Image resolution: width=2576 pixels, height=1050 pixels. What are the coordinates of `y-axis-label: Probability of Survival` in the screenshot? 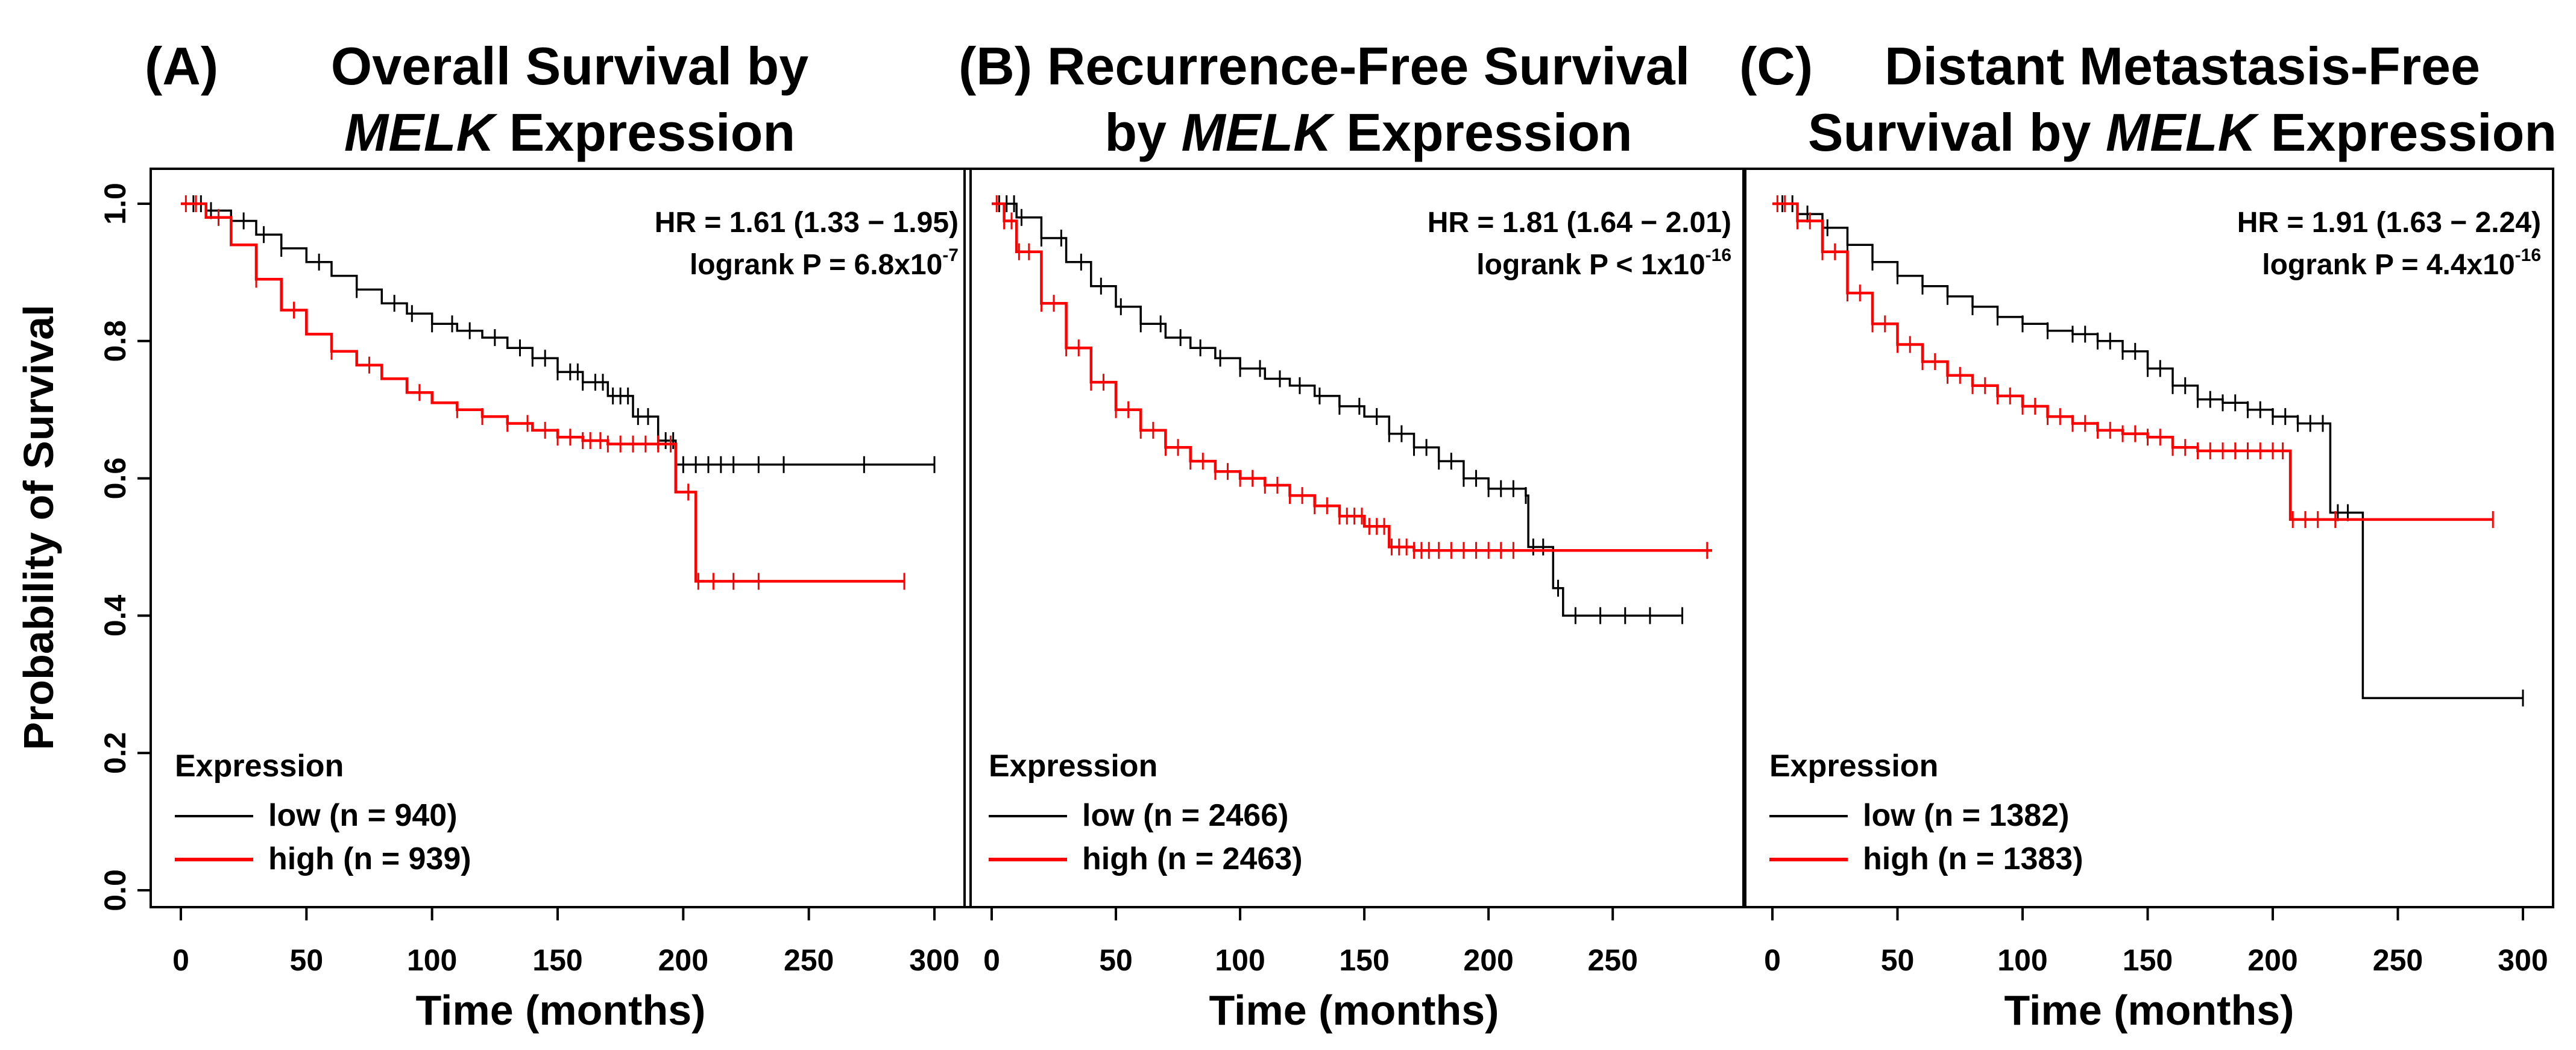 It's located at (38, 527).